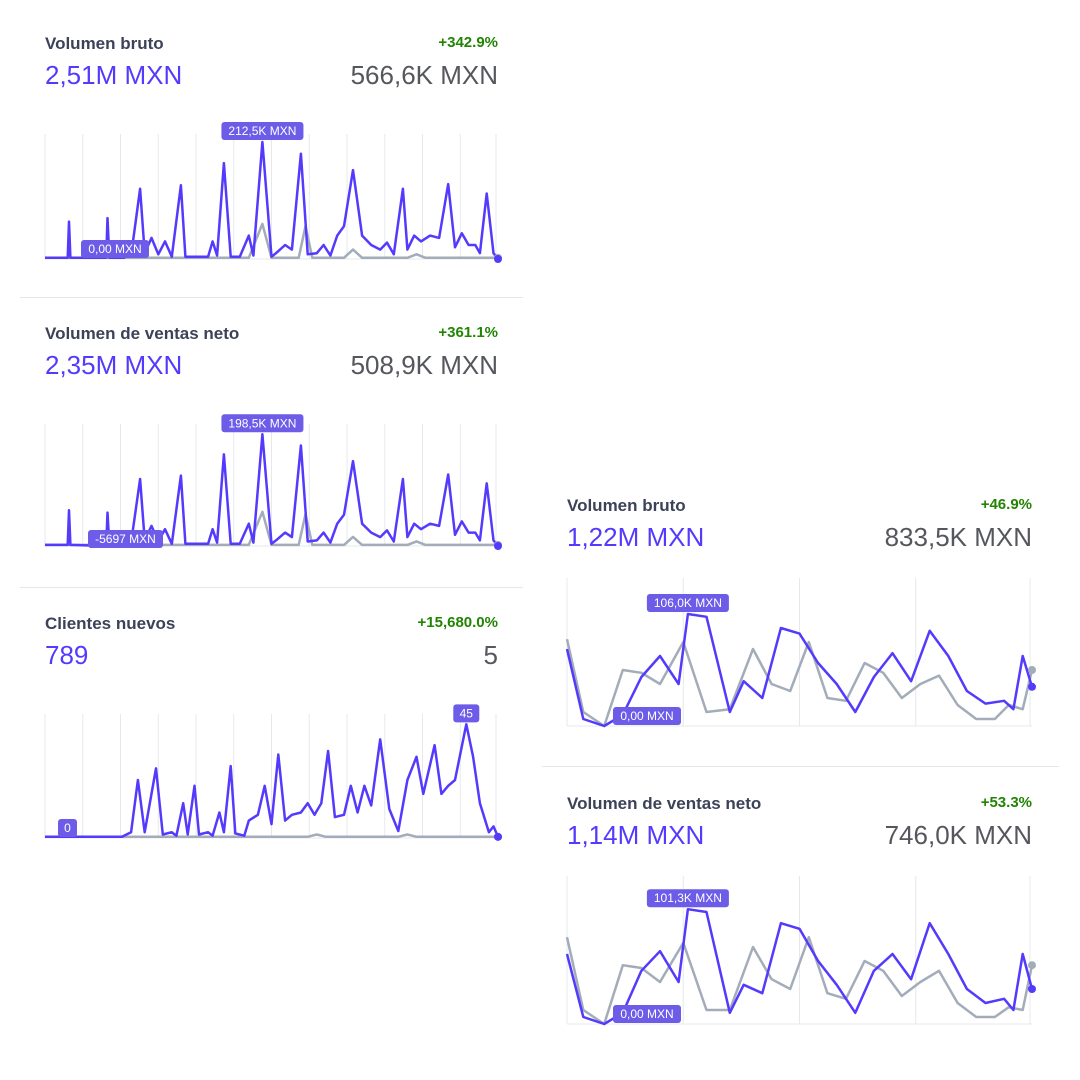 This screenshot has width=1080, height=1080. Describe the element at coordinates (114, 365) in the screenshot. I see `current-value: 2,35M MXN` at that location.